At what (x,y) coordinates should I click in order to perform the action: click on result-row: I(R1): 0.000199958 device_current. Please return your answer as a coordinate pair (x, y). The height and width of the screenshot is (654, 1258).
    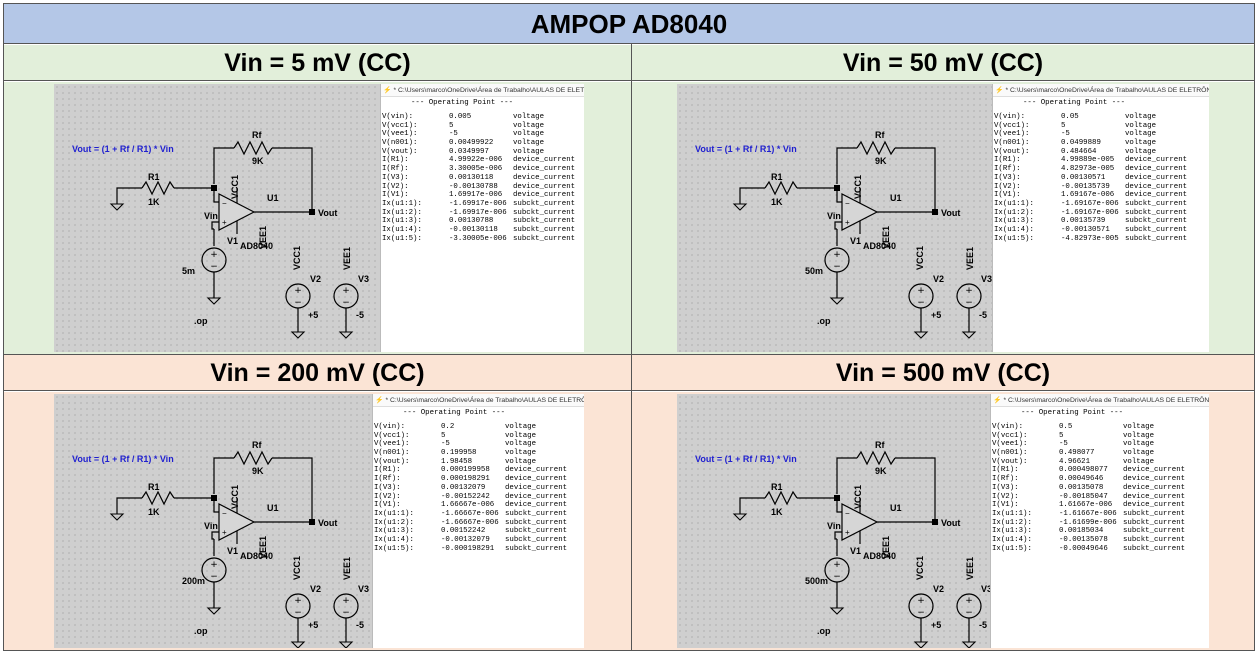
    Looking at the image, I should click on (478, 470).